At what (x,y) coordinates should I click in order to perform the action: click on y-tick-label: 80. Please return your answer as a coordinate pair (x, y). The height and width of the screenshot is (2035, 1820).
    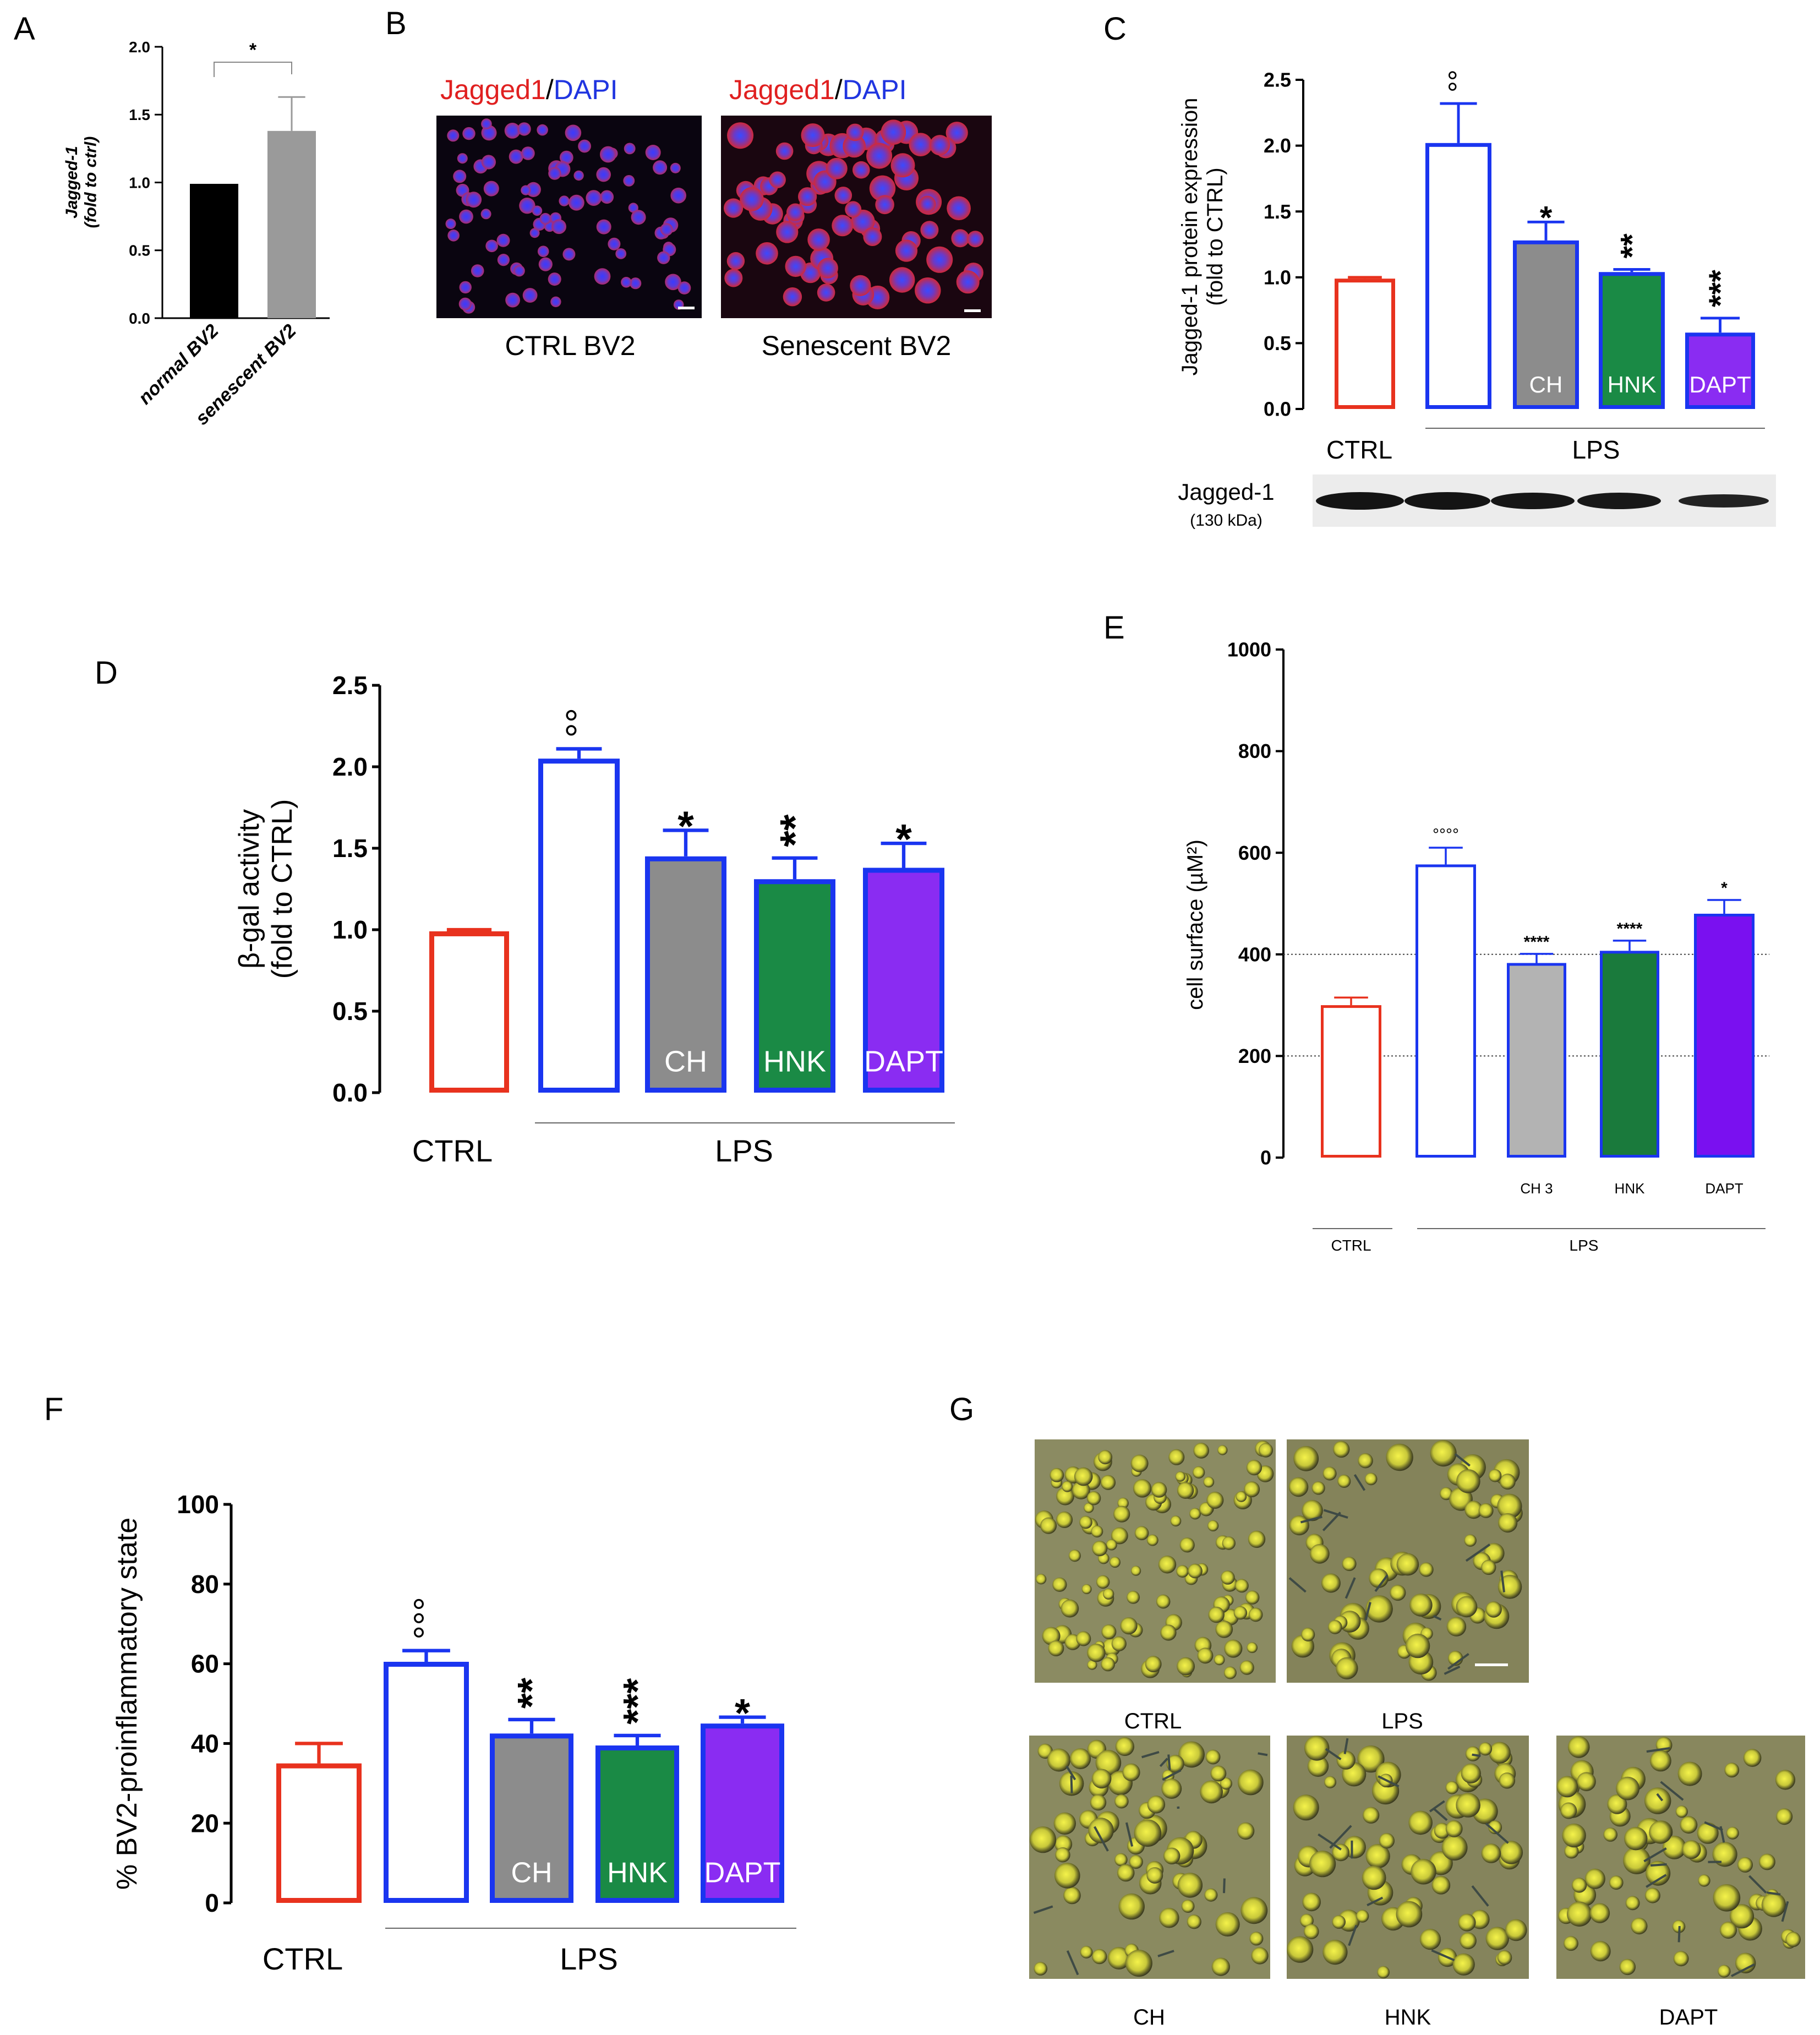
    Looking at the image, I should click on (205, 1584).